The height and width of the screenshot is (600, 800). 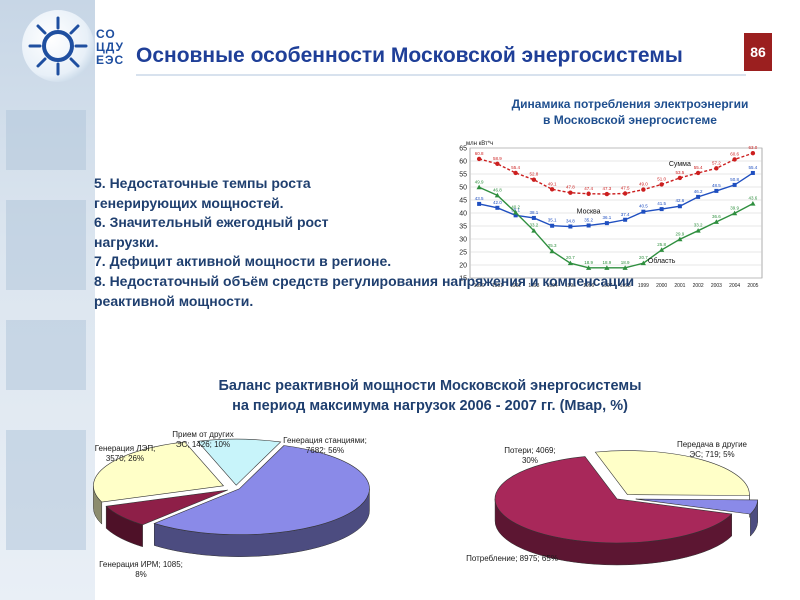 I want to click on title-underline, so click(x=441, y=75).